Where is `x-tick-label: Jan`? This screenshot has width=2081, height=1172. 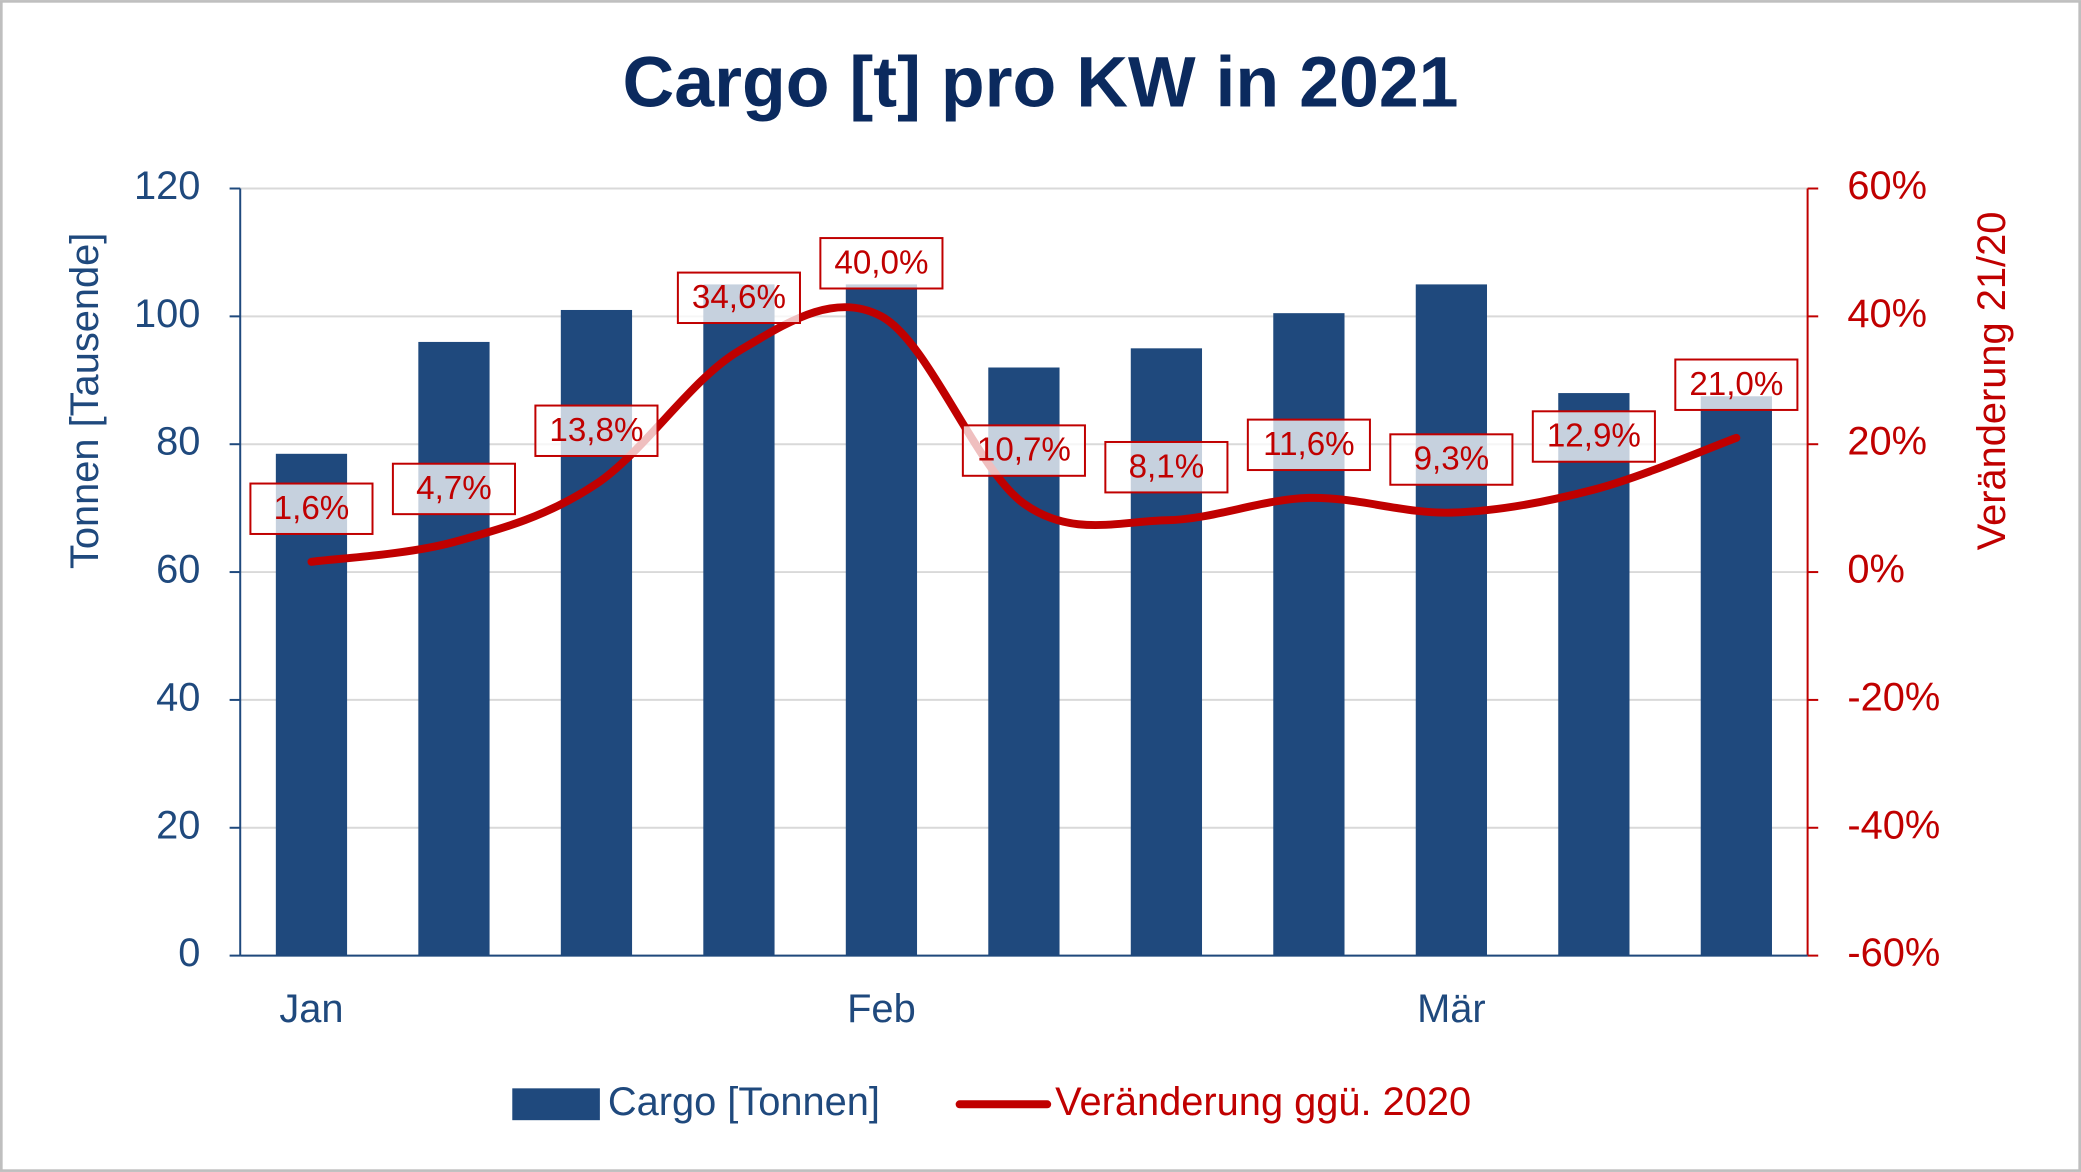
x-tick-label: Jan is located at coordinates (311, 1009).